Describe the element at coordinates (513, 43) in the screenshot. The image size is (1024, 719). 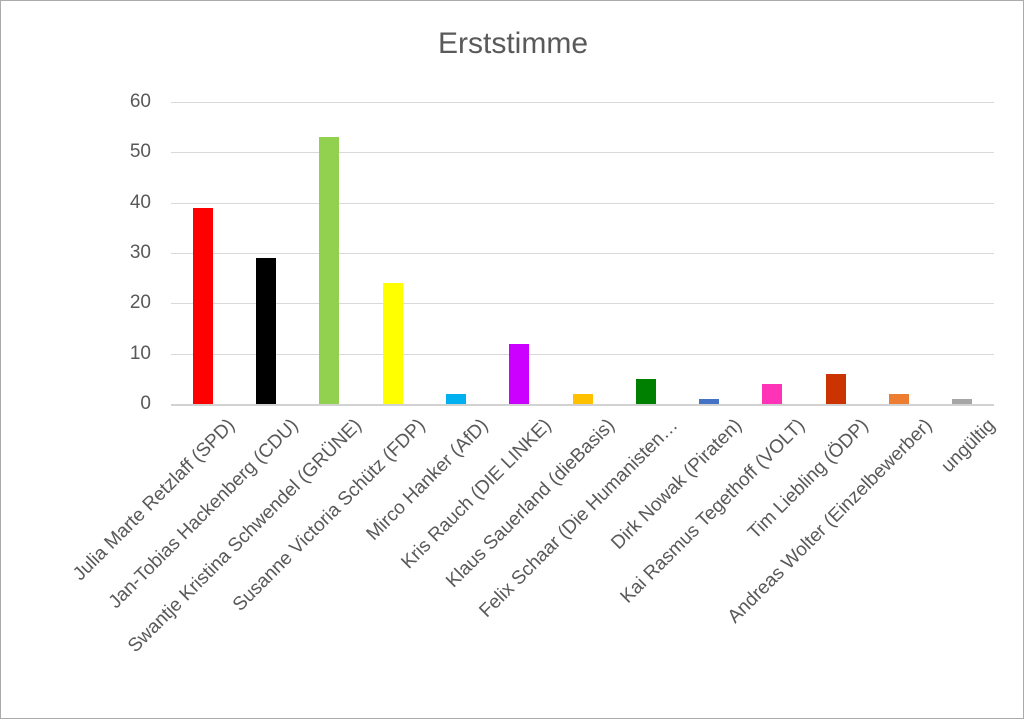
I see `chart-title: Erststimme` at that location.